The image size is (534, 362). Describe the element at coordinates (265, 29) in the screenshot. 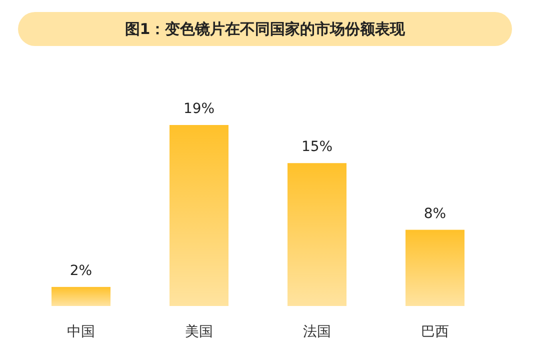

I see `chart-title: 图1：变色镜片在不同国家的市场份额表现` at that location.